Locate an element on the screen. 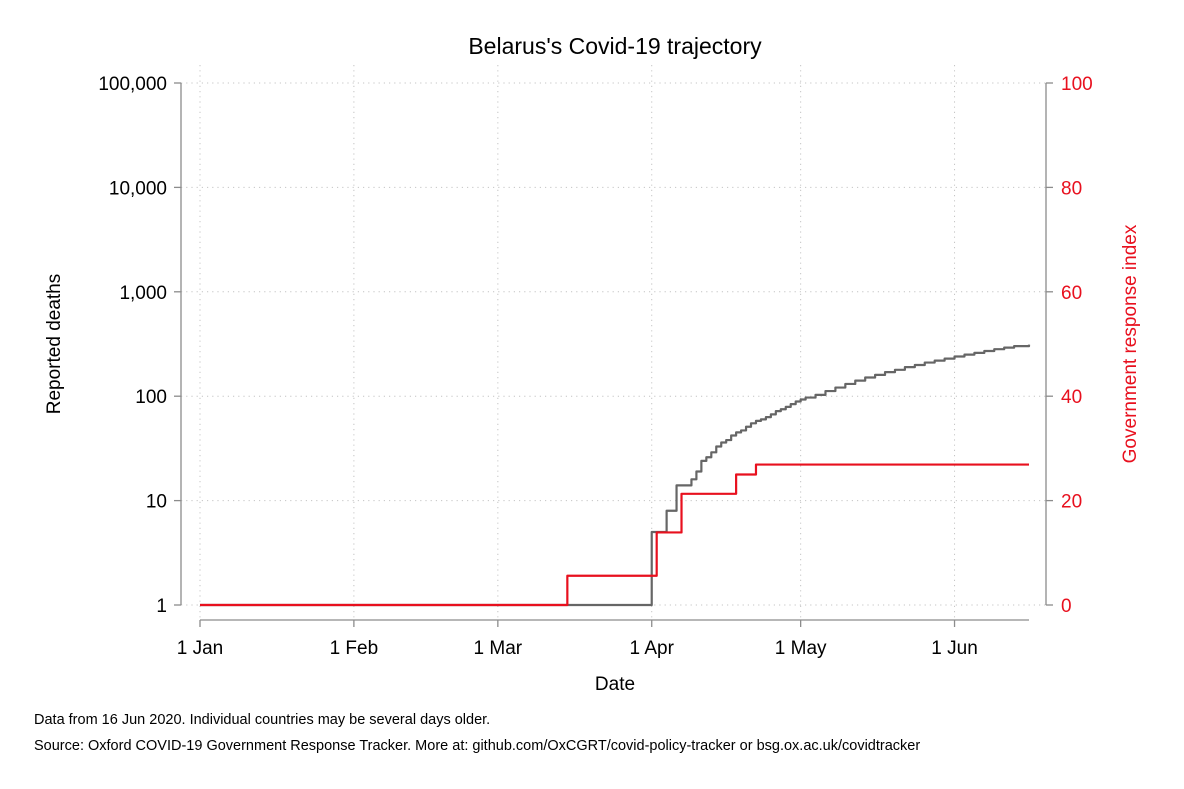 The image size is (1184, 789). x-tick-label: 1 Mar is located at coordinates (498, 648).